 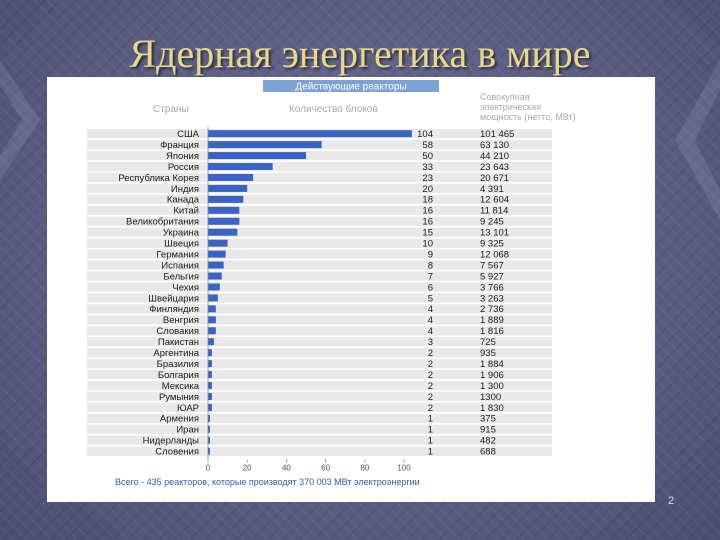 I want to click on country-label: Словакия, so click(x=177, y=331).